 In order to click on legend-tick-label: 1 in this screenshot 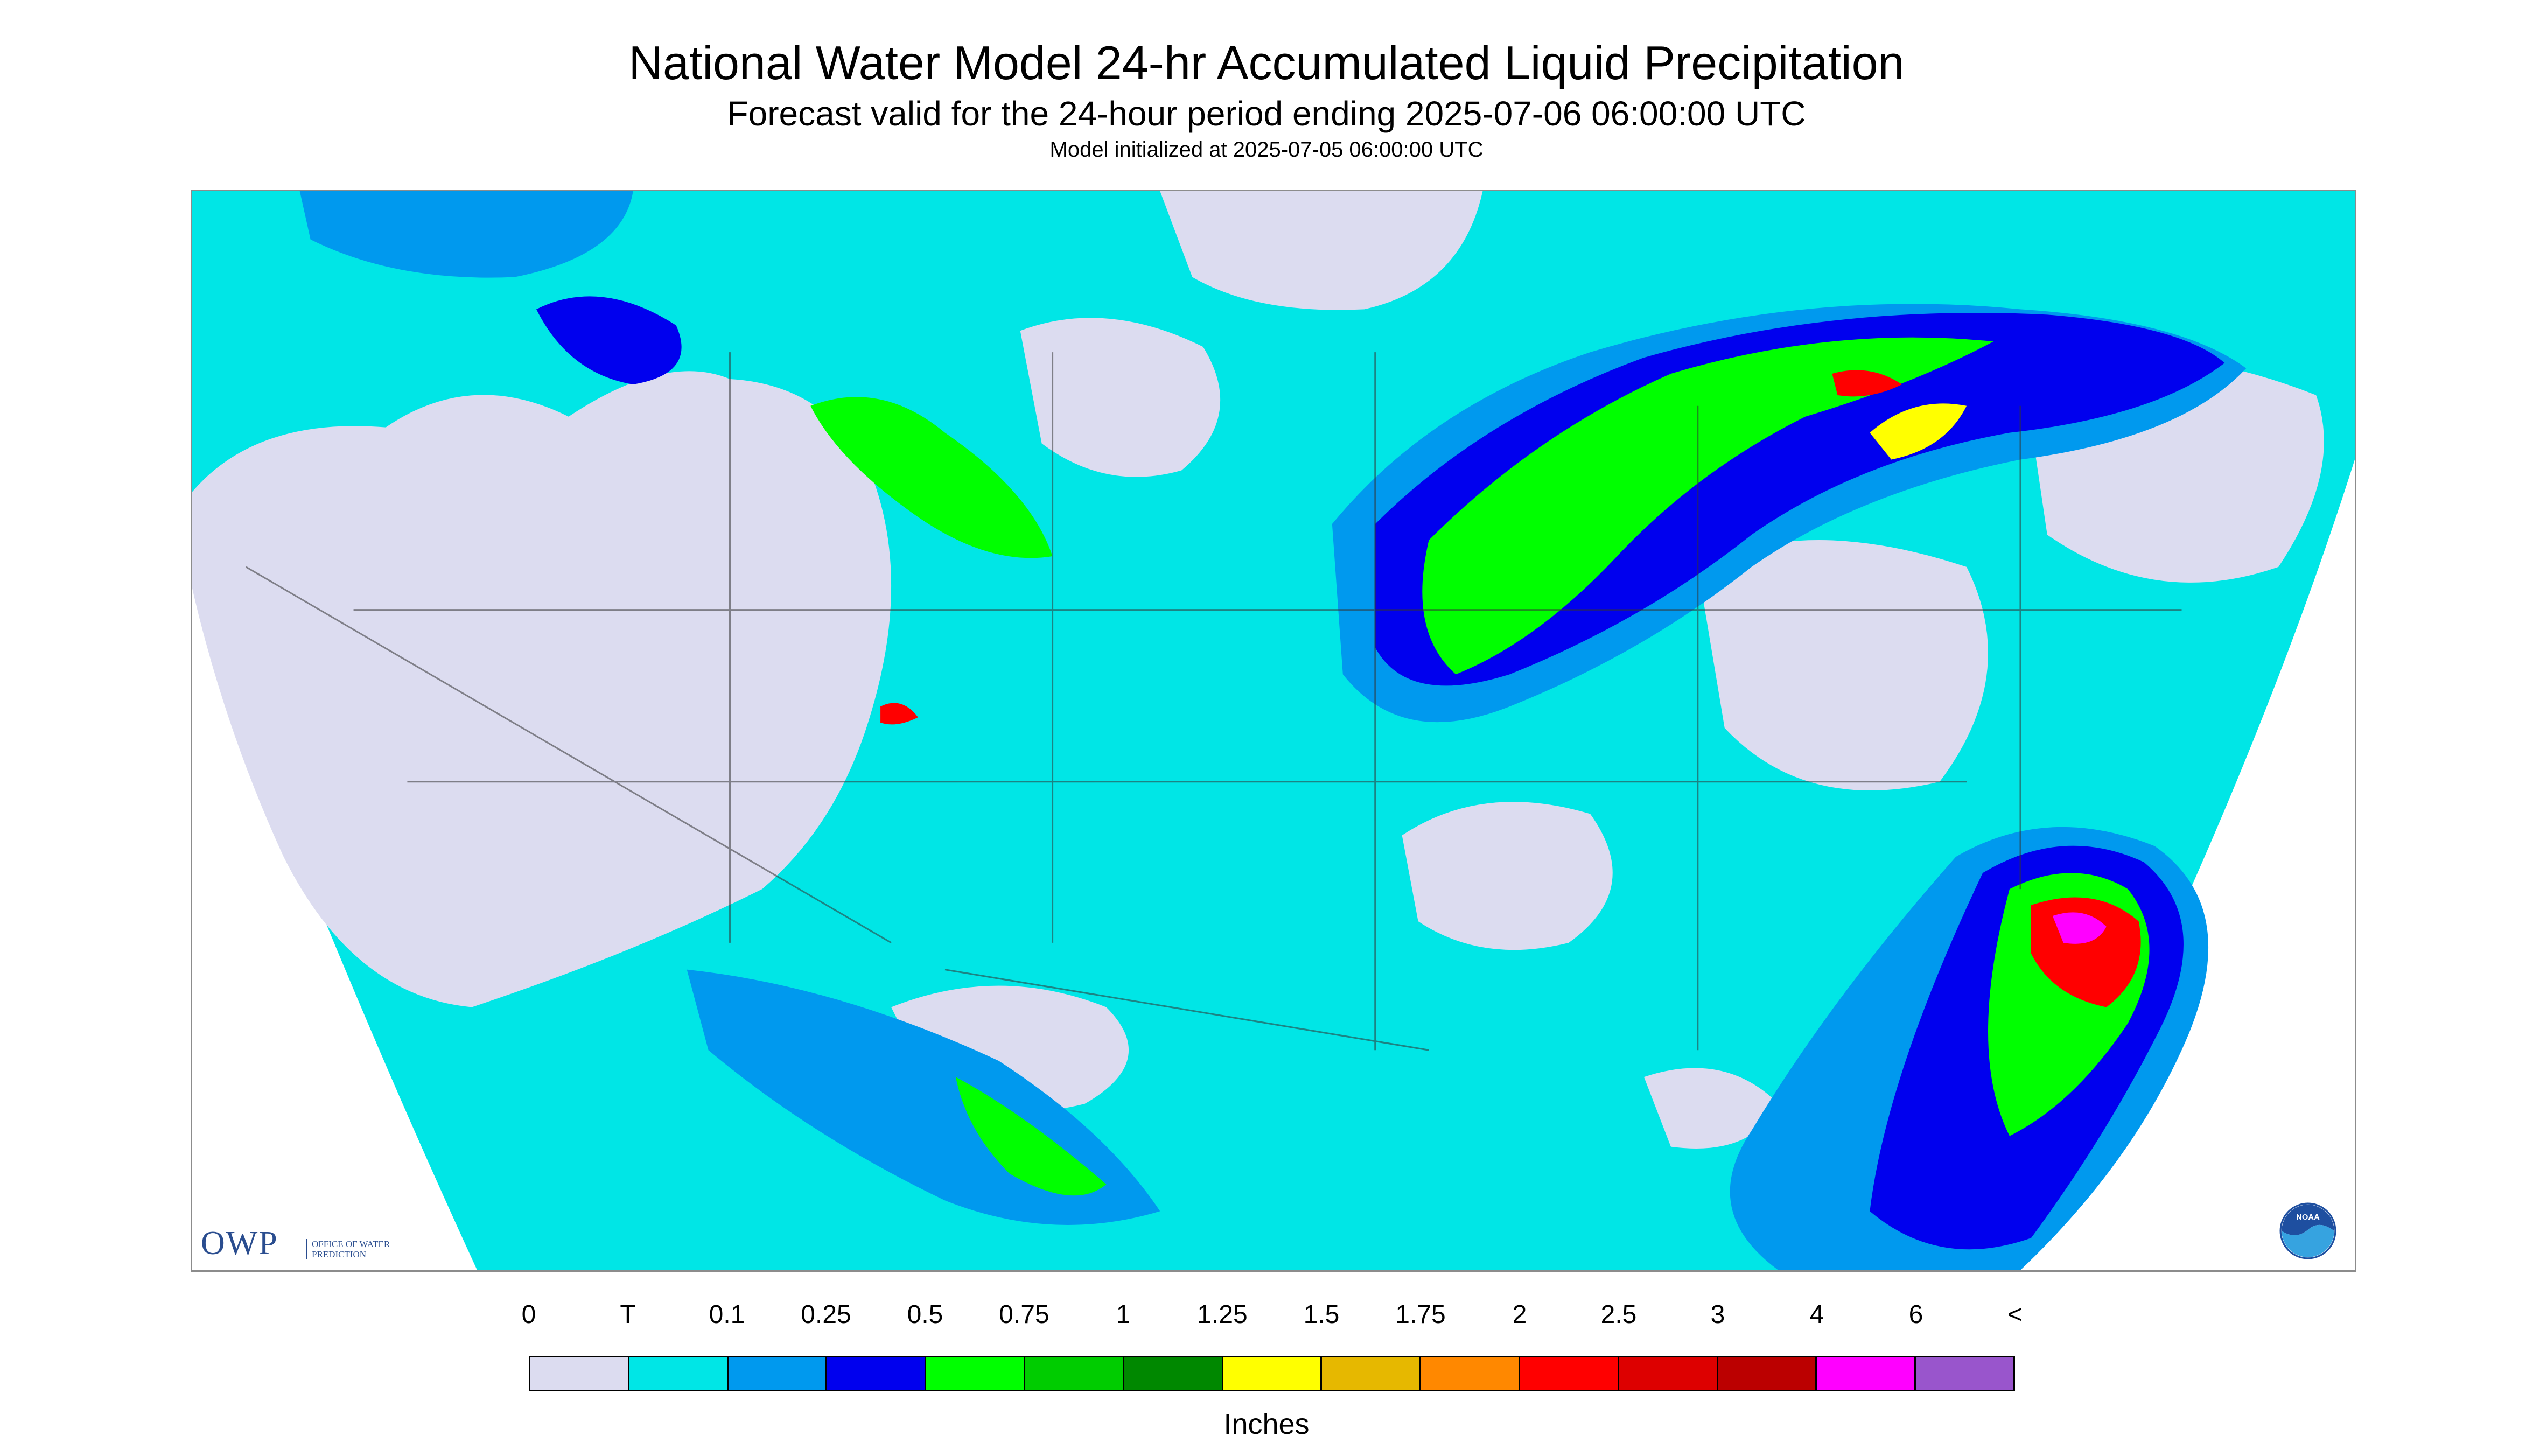, I will do `click(1123, 1314)`.